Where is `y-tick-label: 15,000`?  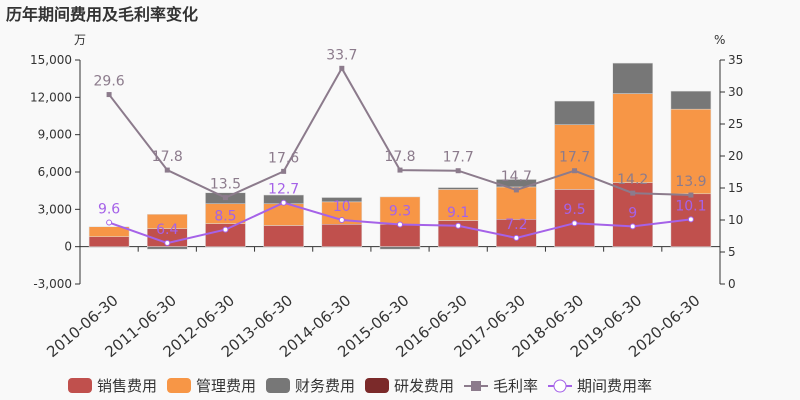
y-tick-label: 15,000 is located at coordinates (51, 60).